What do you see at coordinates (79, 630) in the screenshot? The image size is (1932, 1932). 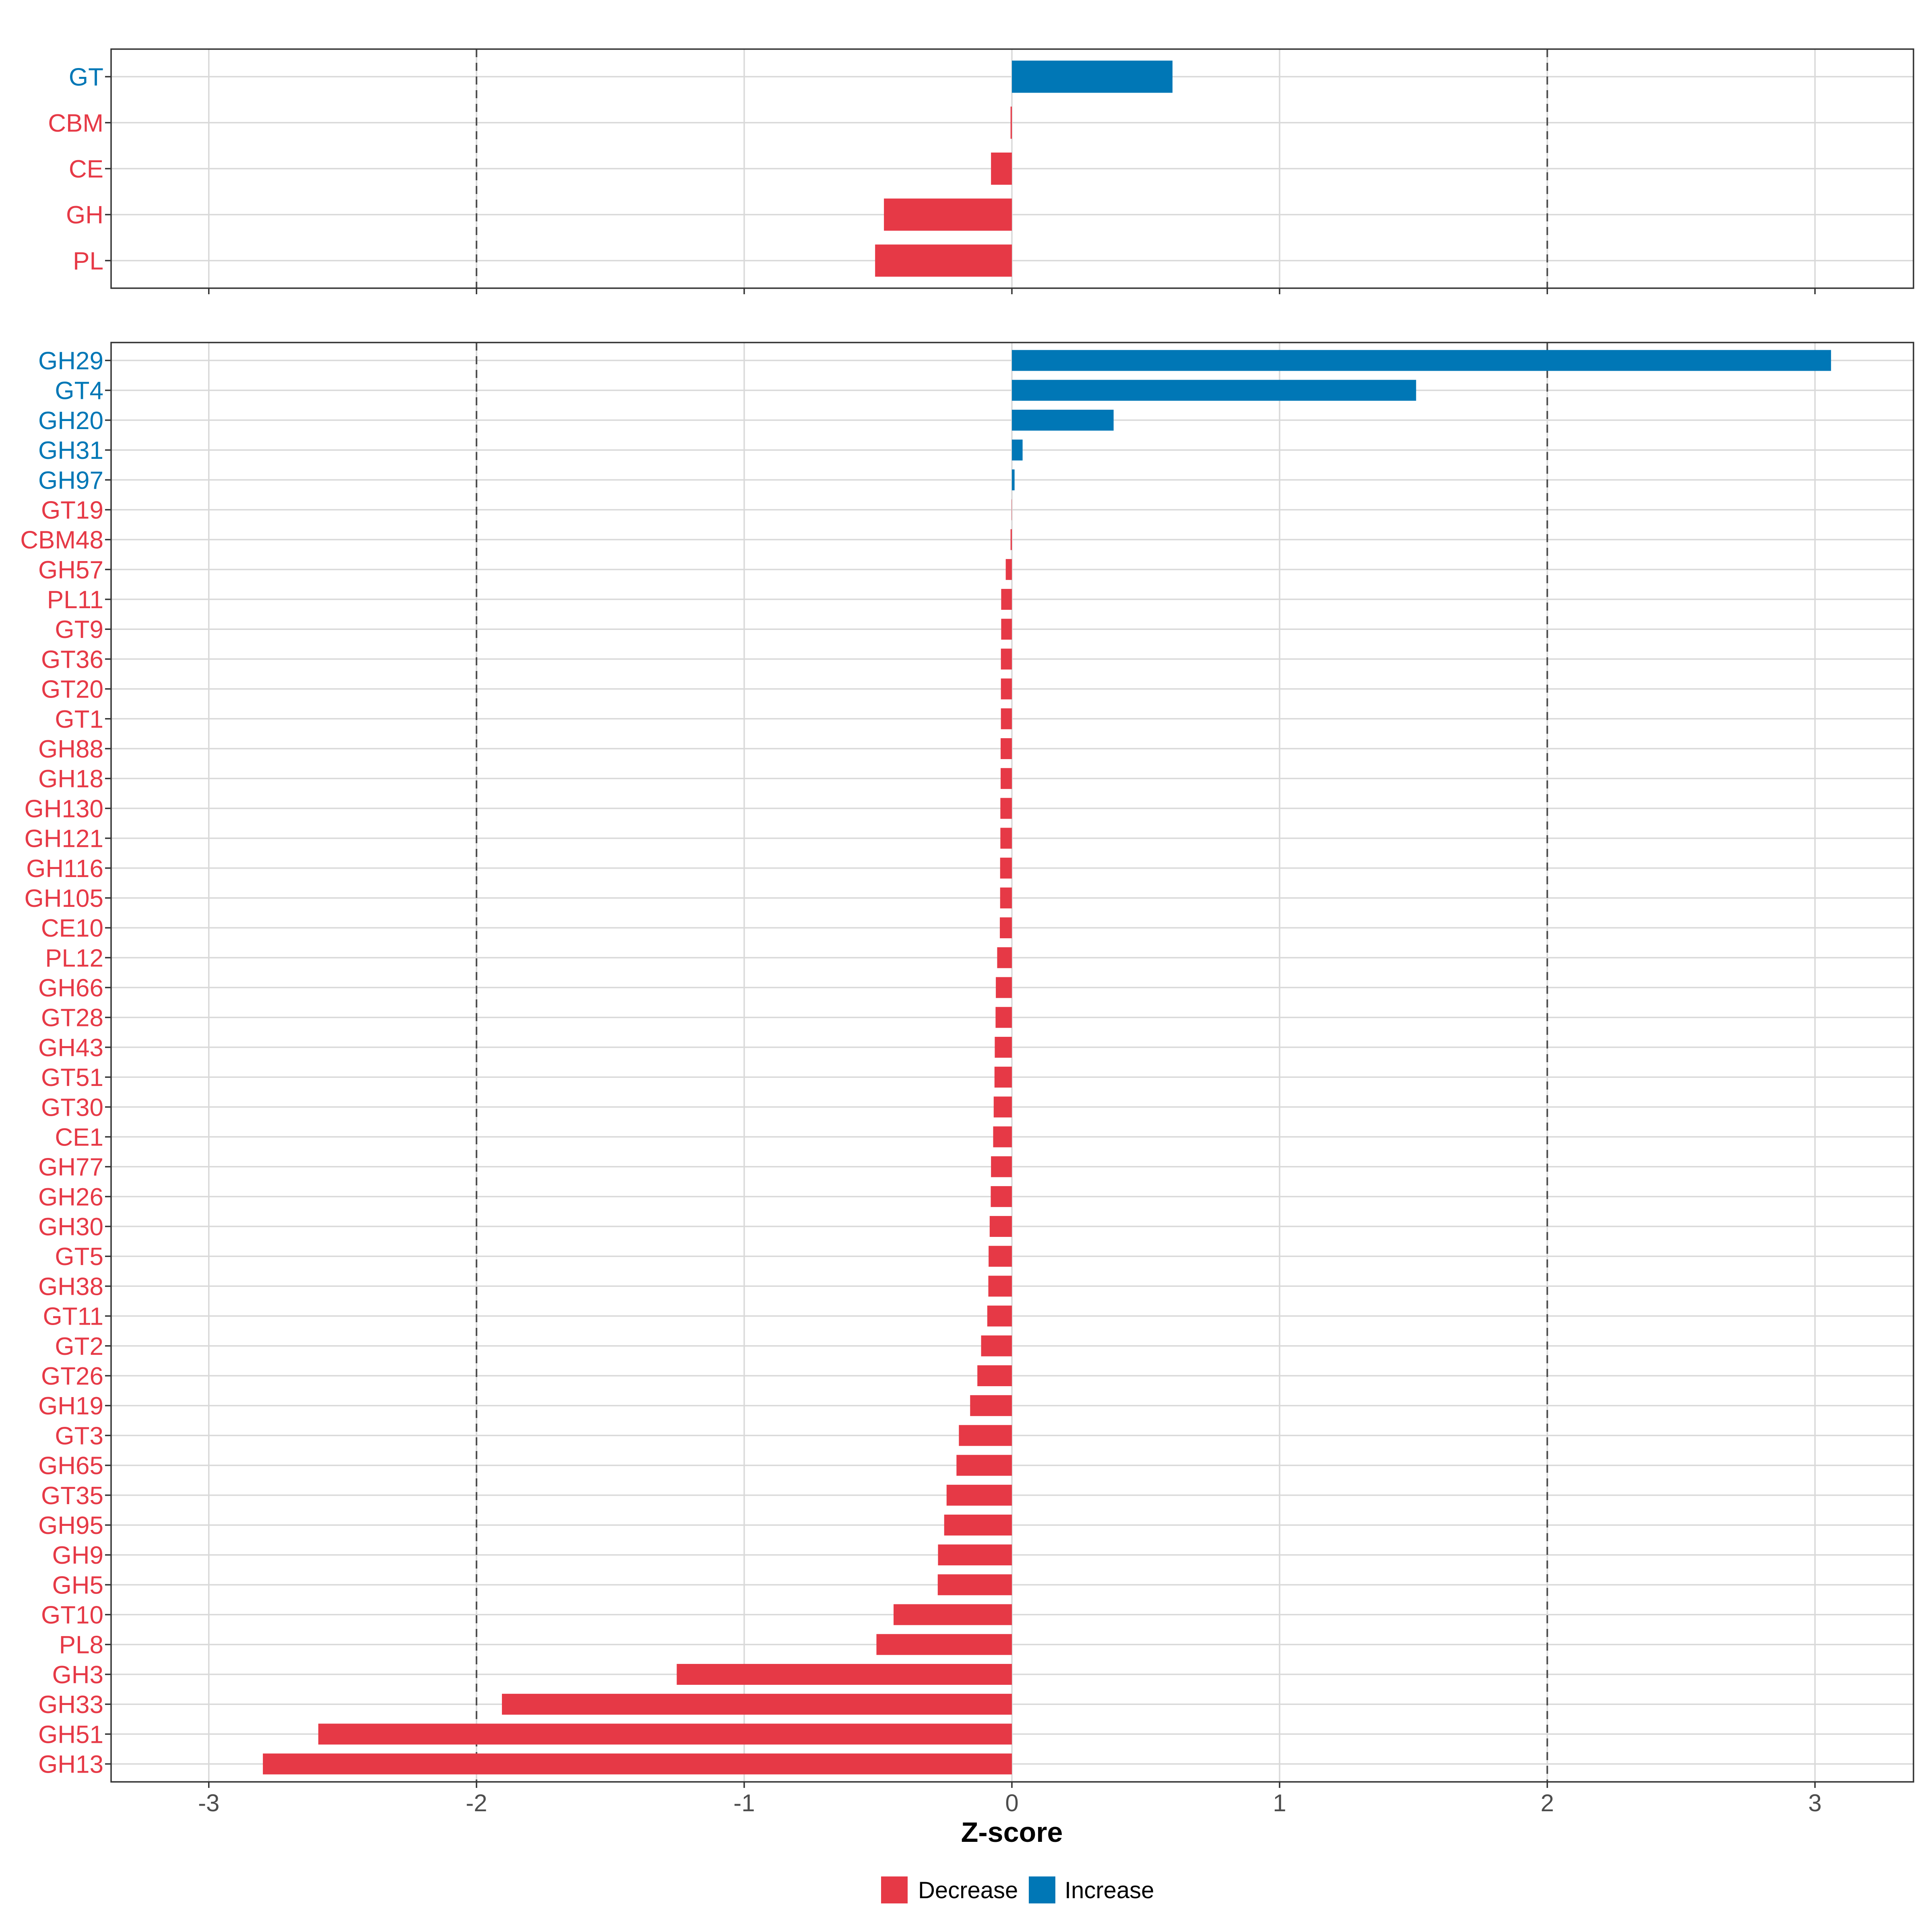 I see `category-label-gt9: GT9` at bounding box center [79, 630].